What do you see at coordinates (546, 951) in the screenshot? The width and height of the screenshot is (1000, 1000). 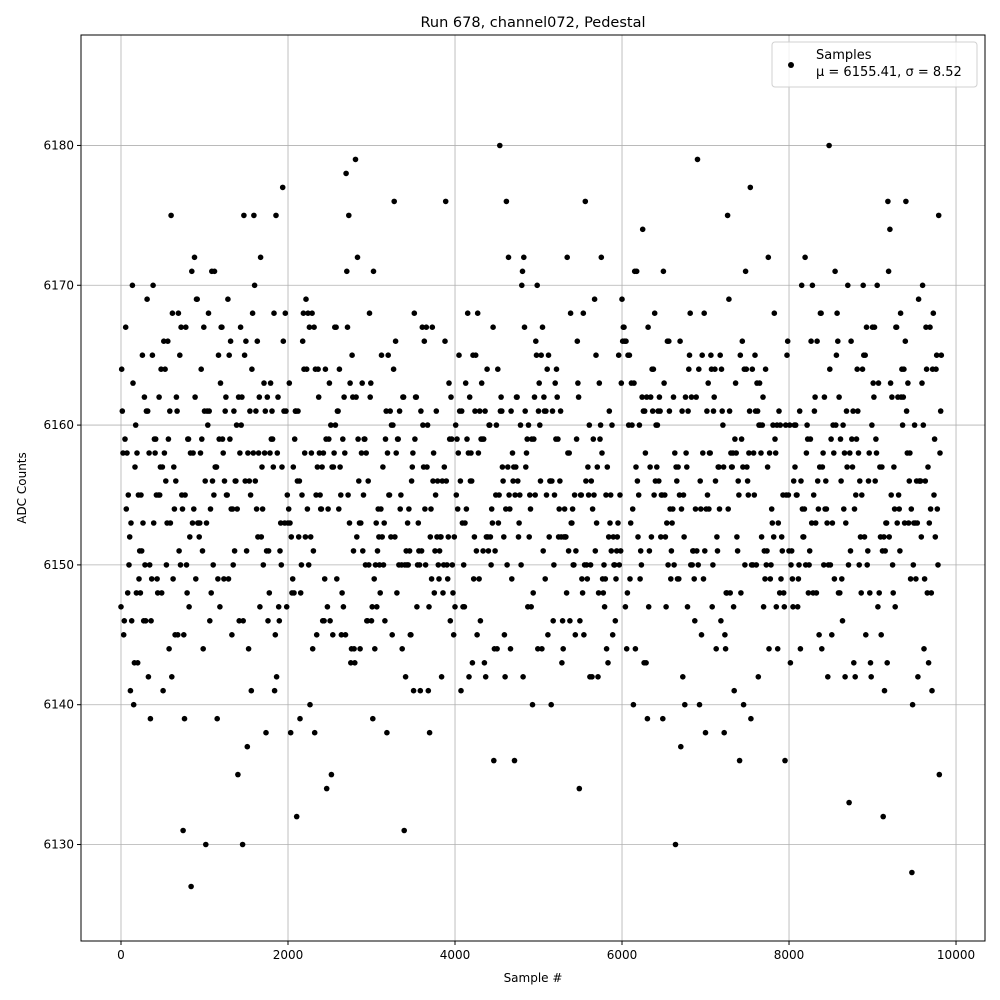 I see `x-axis: 0 2000 4000 6000 8000 10000` at bounding box center [546, 951].